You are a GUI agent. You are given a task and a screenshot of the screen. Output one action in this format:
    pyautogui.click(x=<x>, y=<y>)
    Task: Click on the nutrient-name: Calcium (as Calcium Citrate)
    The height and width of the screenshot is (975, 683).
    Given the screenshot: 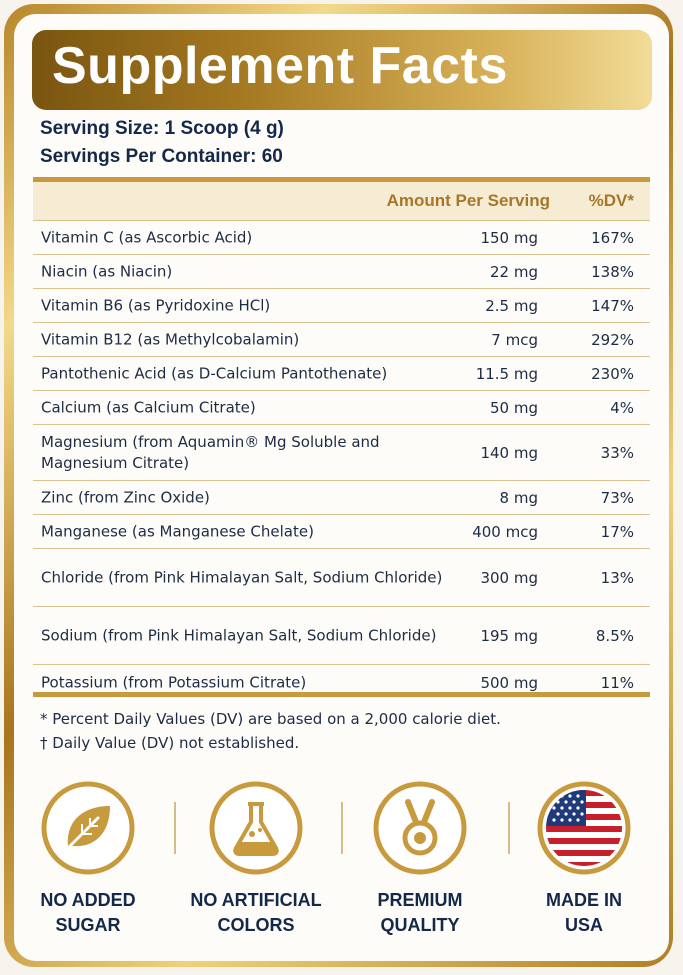 What is the action you would take?
    pyautogui.click(x=148, y=407)
    